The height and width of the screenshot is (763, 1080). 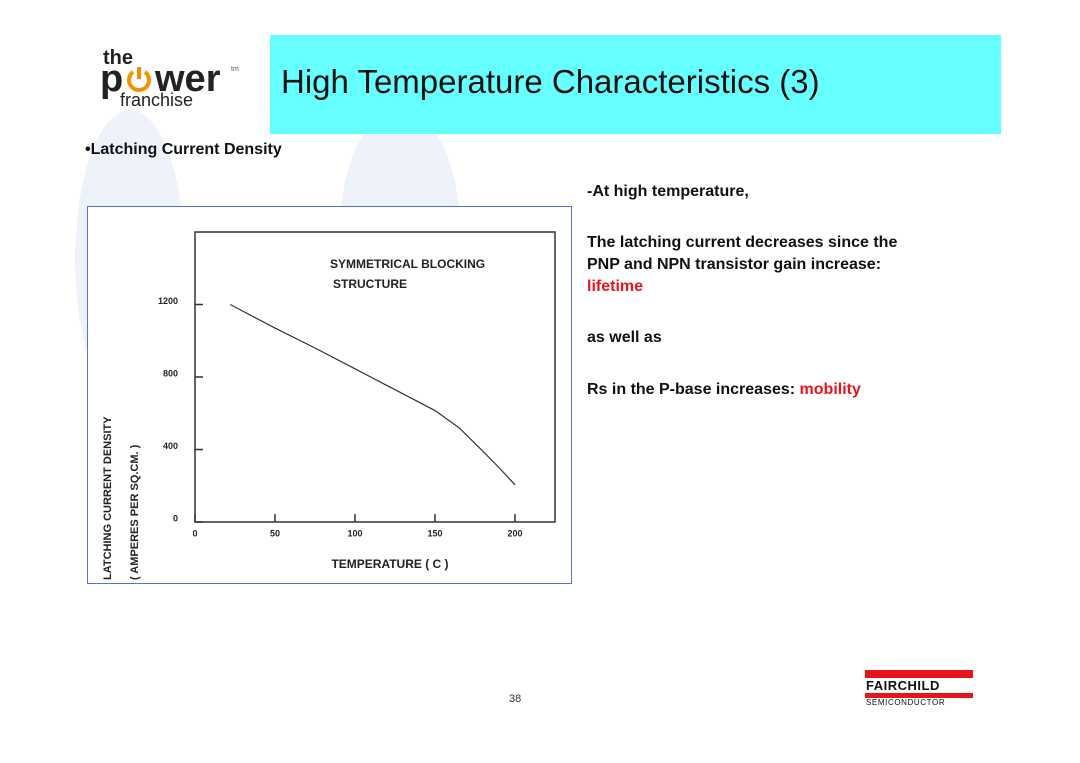 What do you see at coordinates (194, 533) in the screenshot?
I see `x-tick-label: 0` at bounding box center [194, 533].